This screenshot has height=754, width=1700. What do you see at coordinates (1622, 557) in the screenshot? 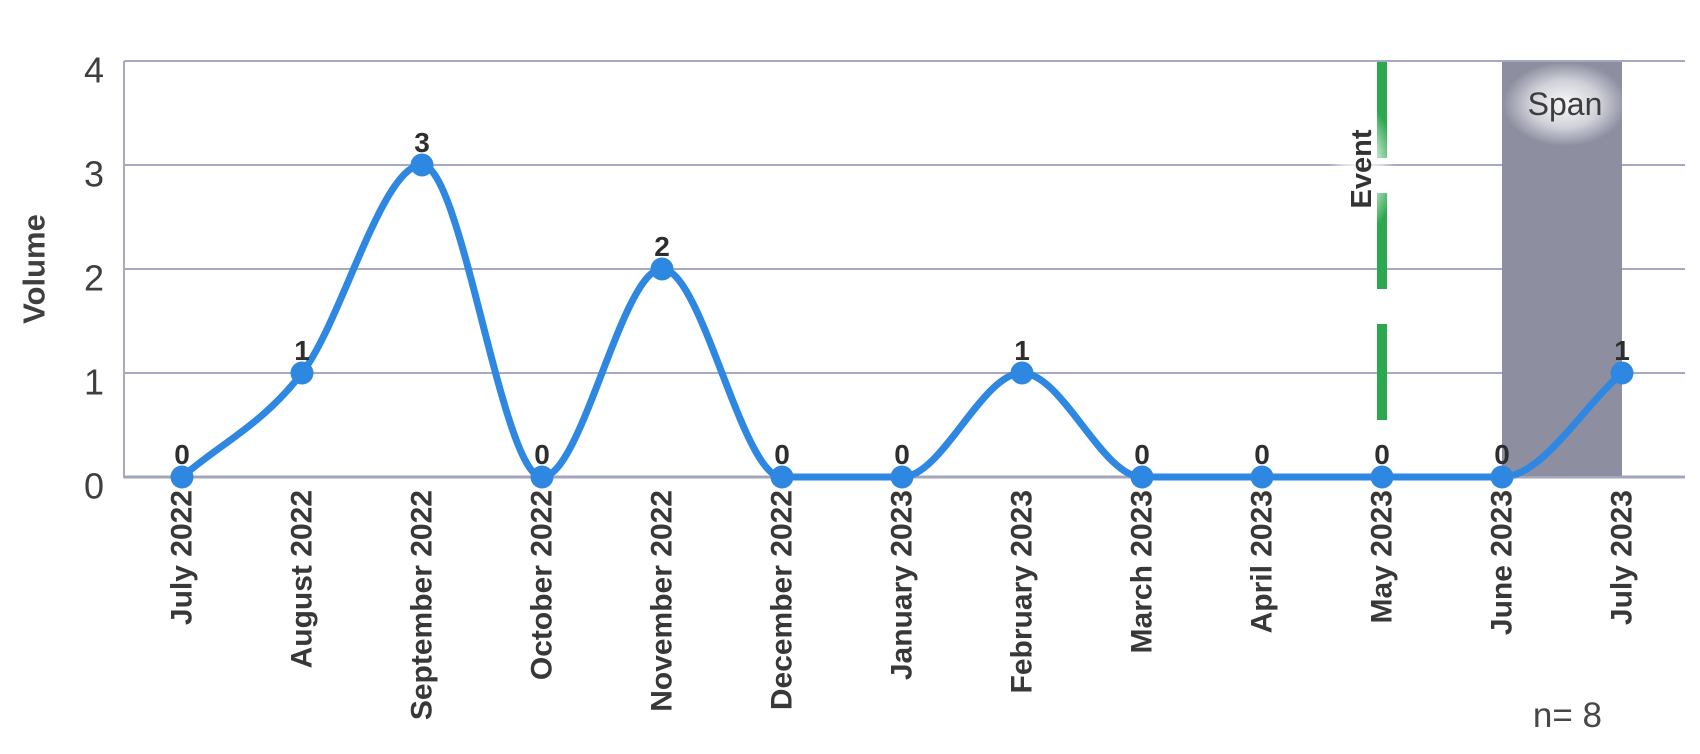
I see `x-axis-label: July 2023` at bounding box center [1622, 557].